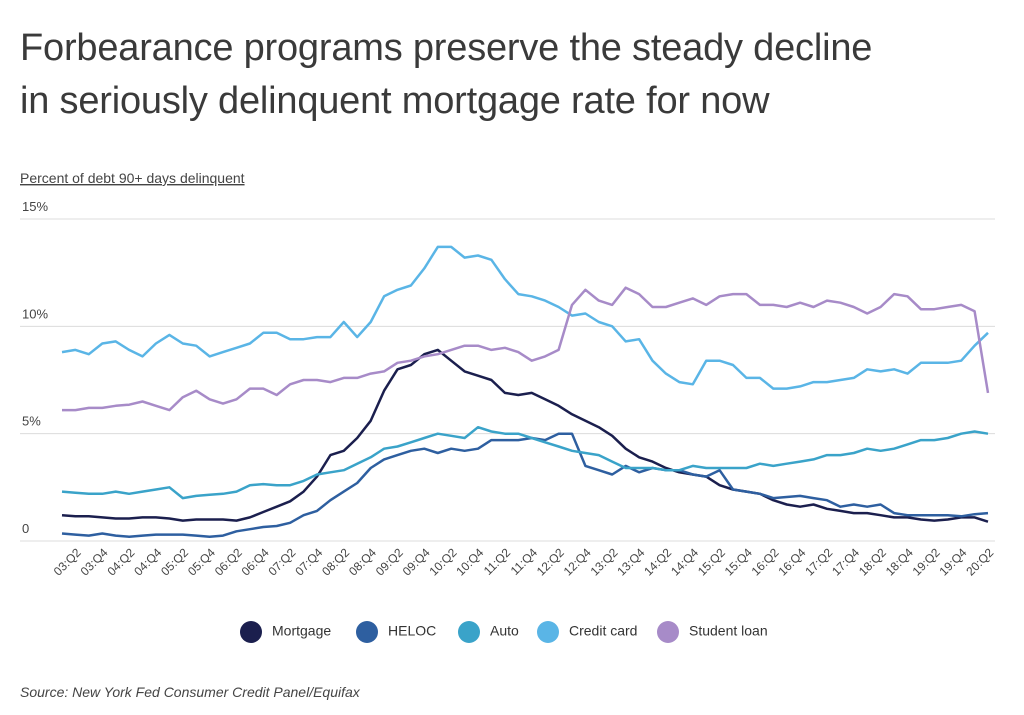 The width and height of the screenshot is (1024, 715). What do you see at coordinates (31, 421) in the screenshot?
I see `y-tick-label: 5%` at bounding box center [31, 421].